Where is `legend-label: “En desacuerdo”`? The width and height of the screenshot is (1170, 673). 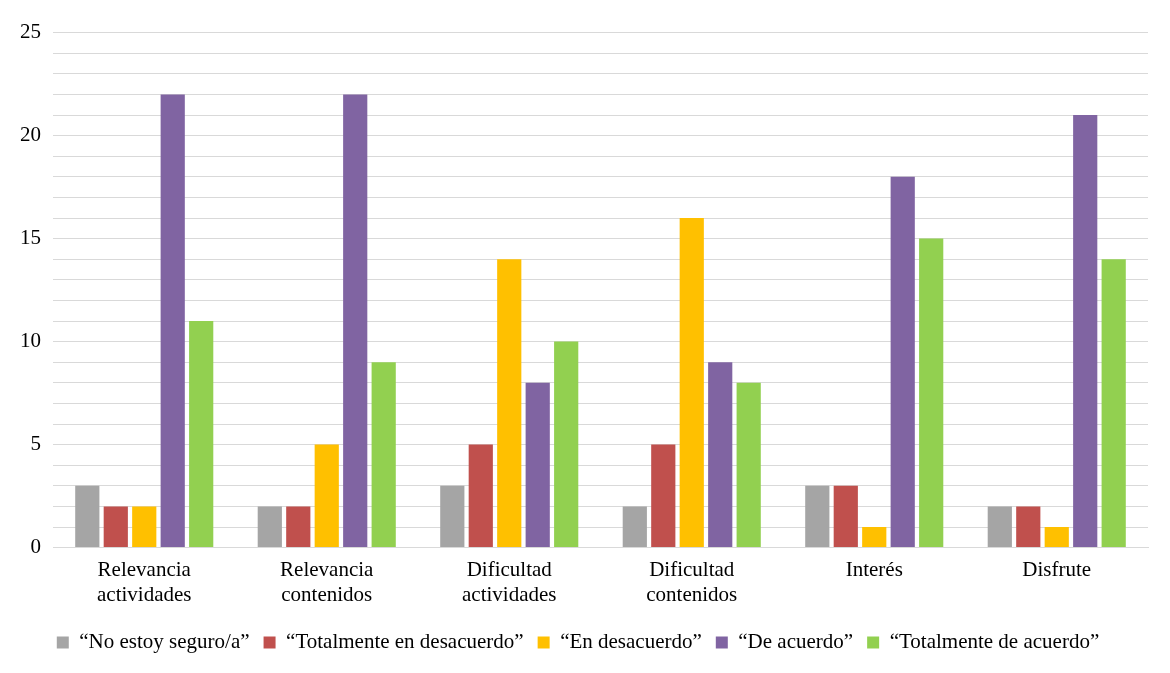 legend-label: “En desacuerdo” is located at coordinates (631, 641).